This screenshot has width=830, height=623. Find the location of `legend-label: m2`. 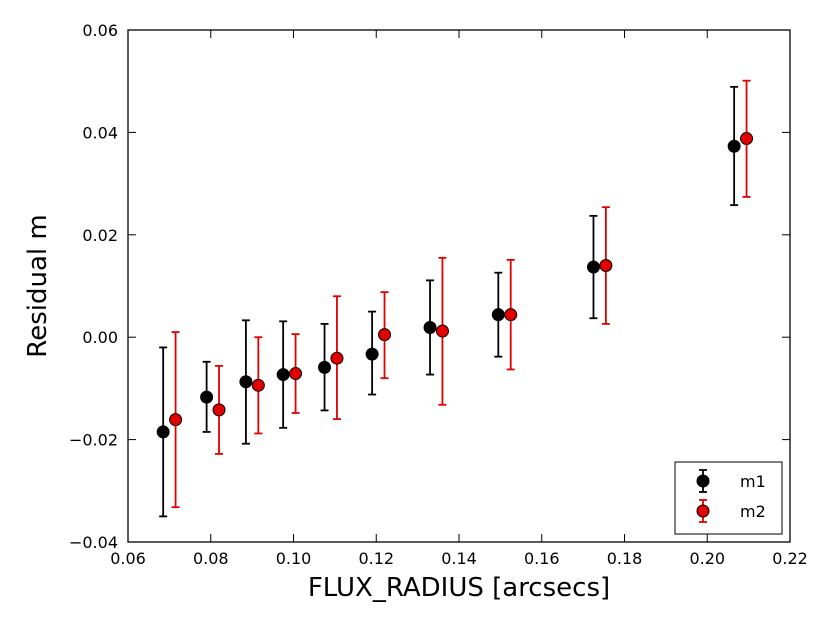

legend-label: m2 is located at coordinates (753, 511).